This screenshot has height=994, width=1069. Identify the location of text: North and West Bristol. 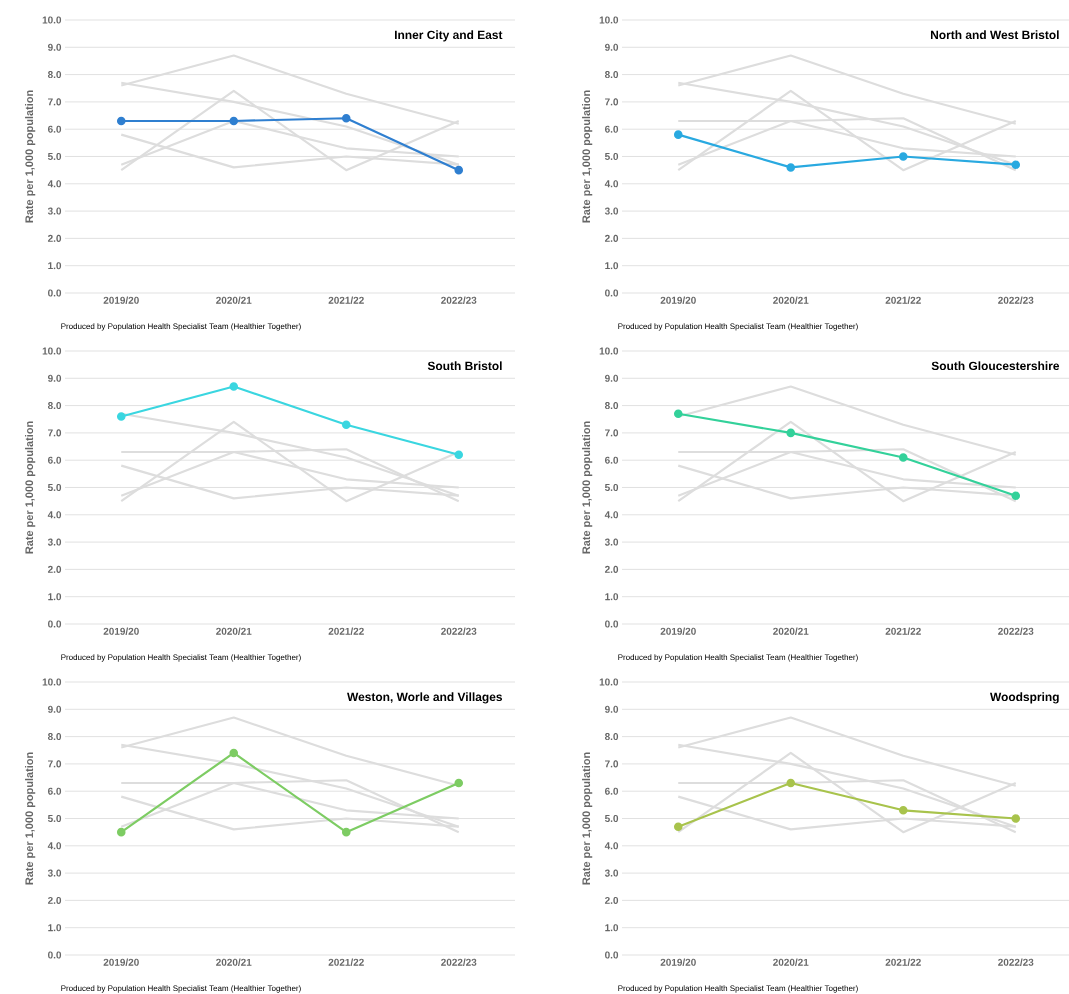
(994, 35).